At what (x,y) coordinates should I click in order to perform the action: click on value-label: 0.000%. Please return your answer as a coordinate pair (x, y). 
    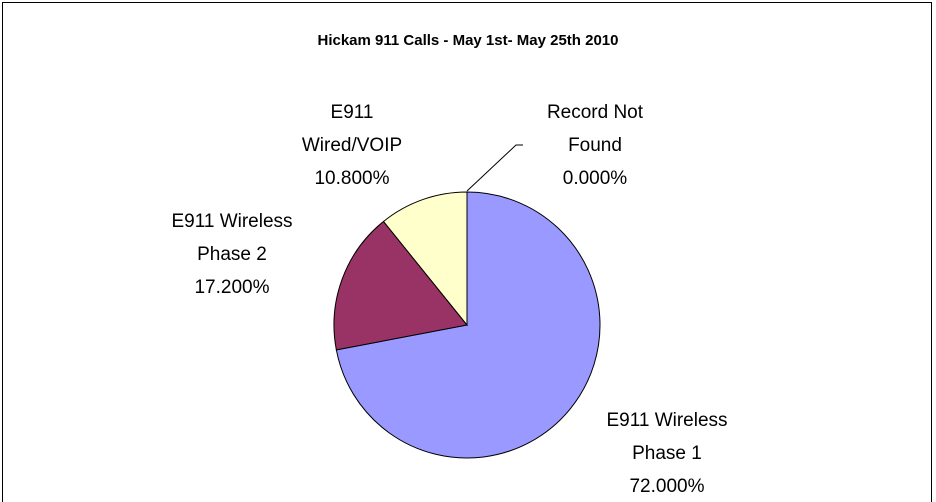
    Looking at the image, I should click on (595, 178).